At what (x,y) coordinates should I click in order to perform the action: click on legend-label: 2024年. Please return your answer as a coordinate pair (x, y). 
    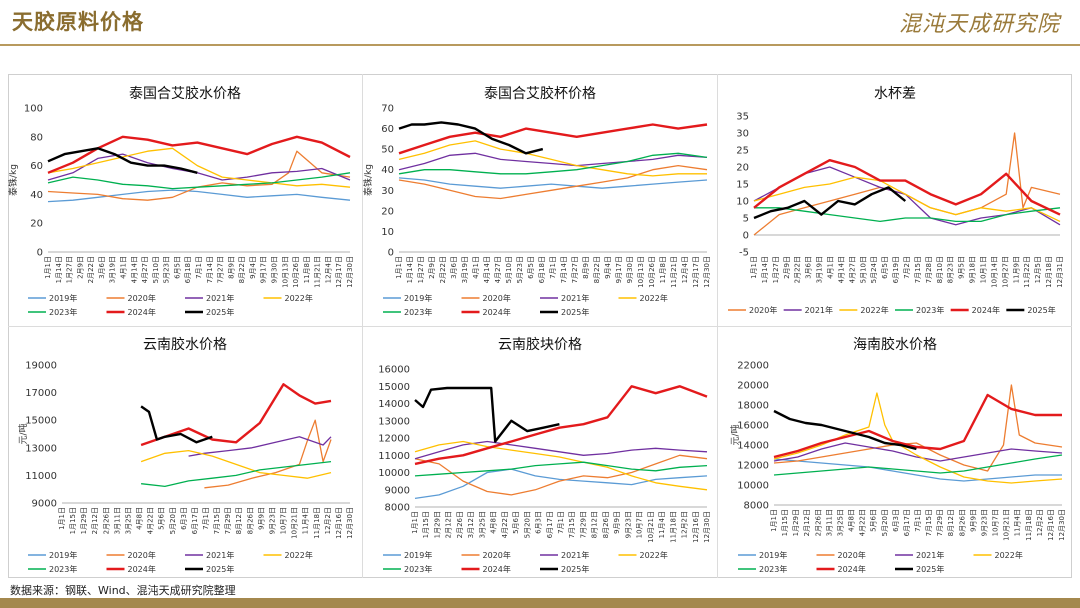
    Looking at the image, I should click on (497, 569).